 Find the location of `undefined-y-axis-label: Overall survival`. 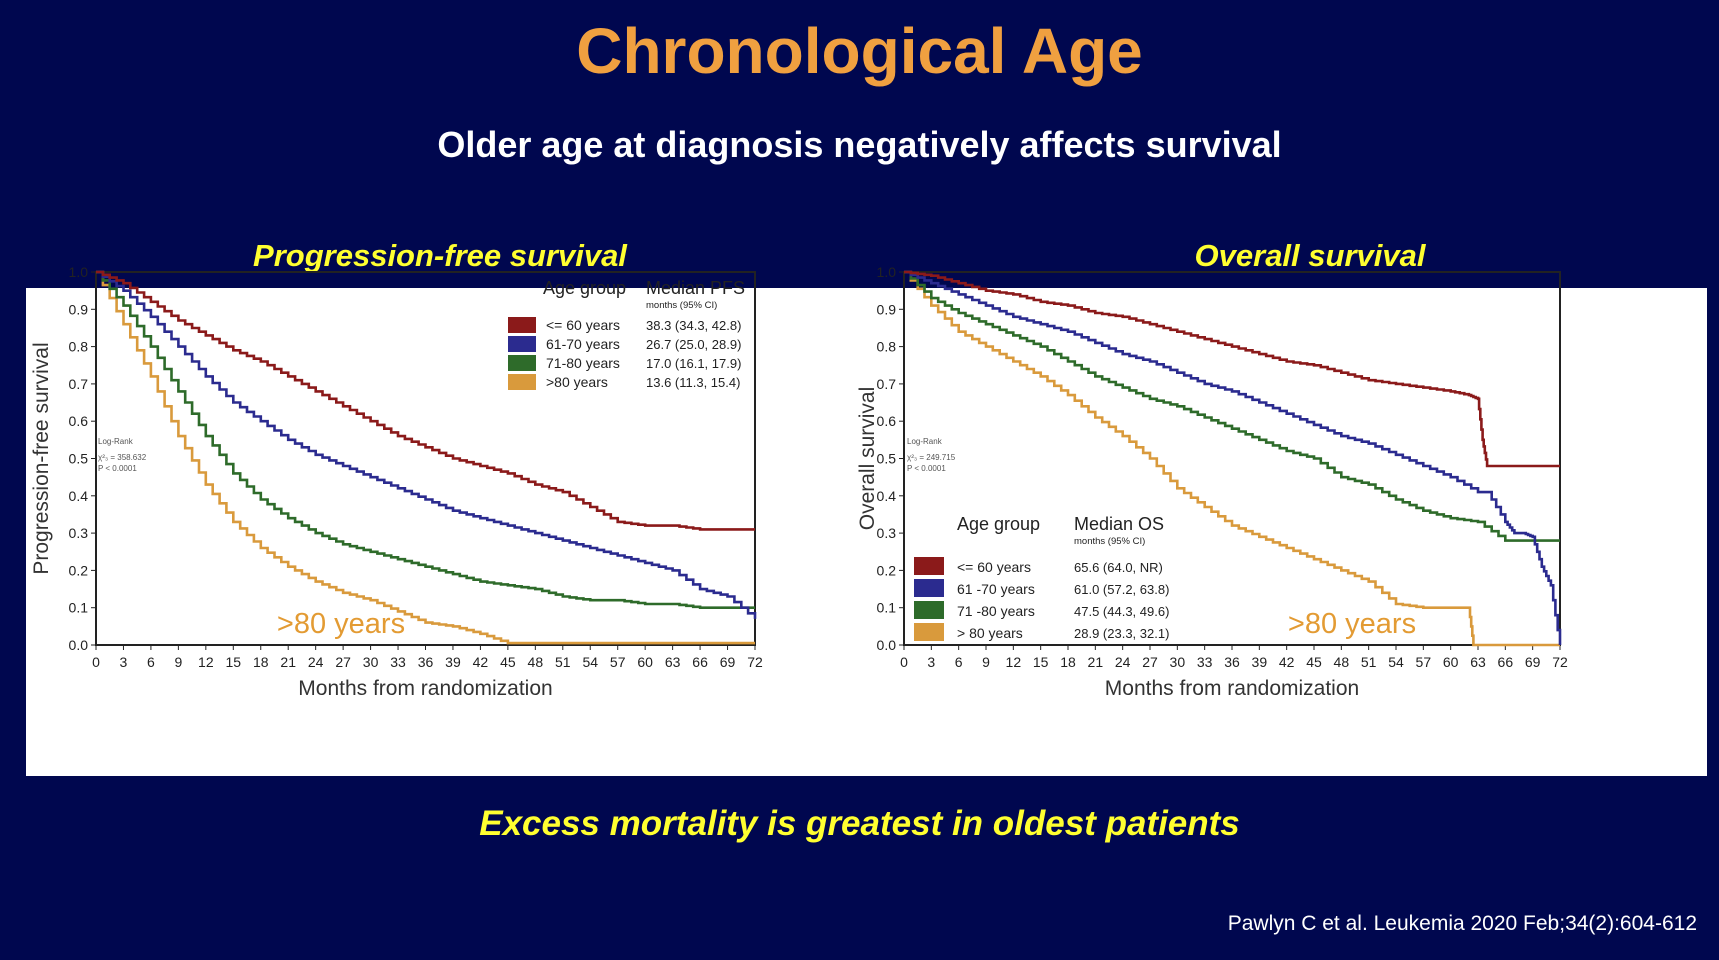

undefined-y-axis-label: Overall survival is located at coordinates (867, 459).